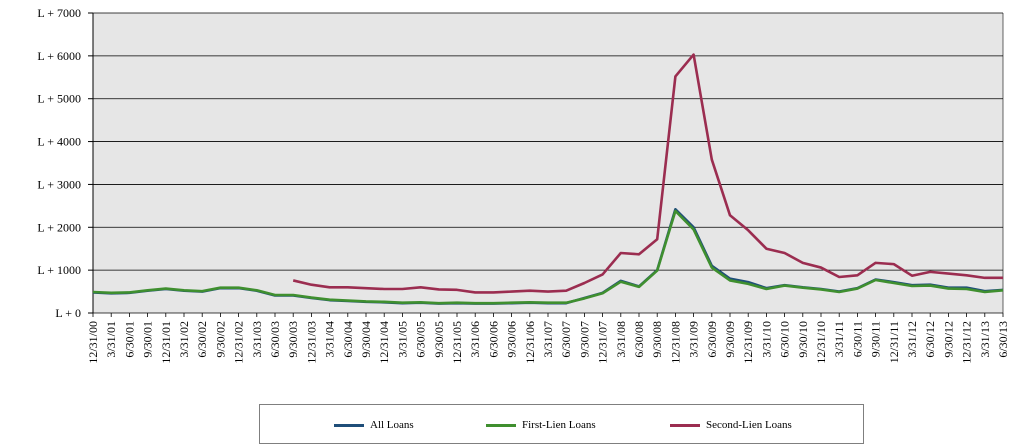 The height and width of the screenshot is (444, 1013). I want to click on x-tick-label: 6/30/13, so click(1003, 339).